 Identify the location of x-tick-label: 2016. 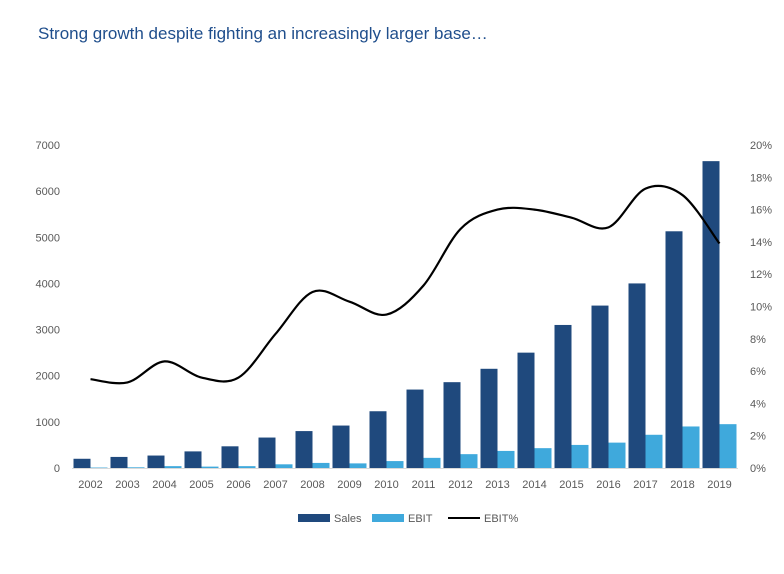
(608, 485).